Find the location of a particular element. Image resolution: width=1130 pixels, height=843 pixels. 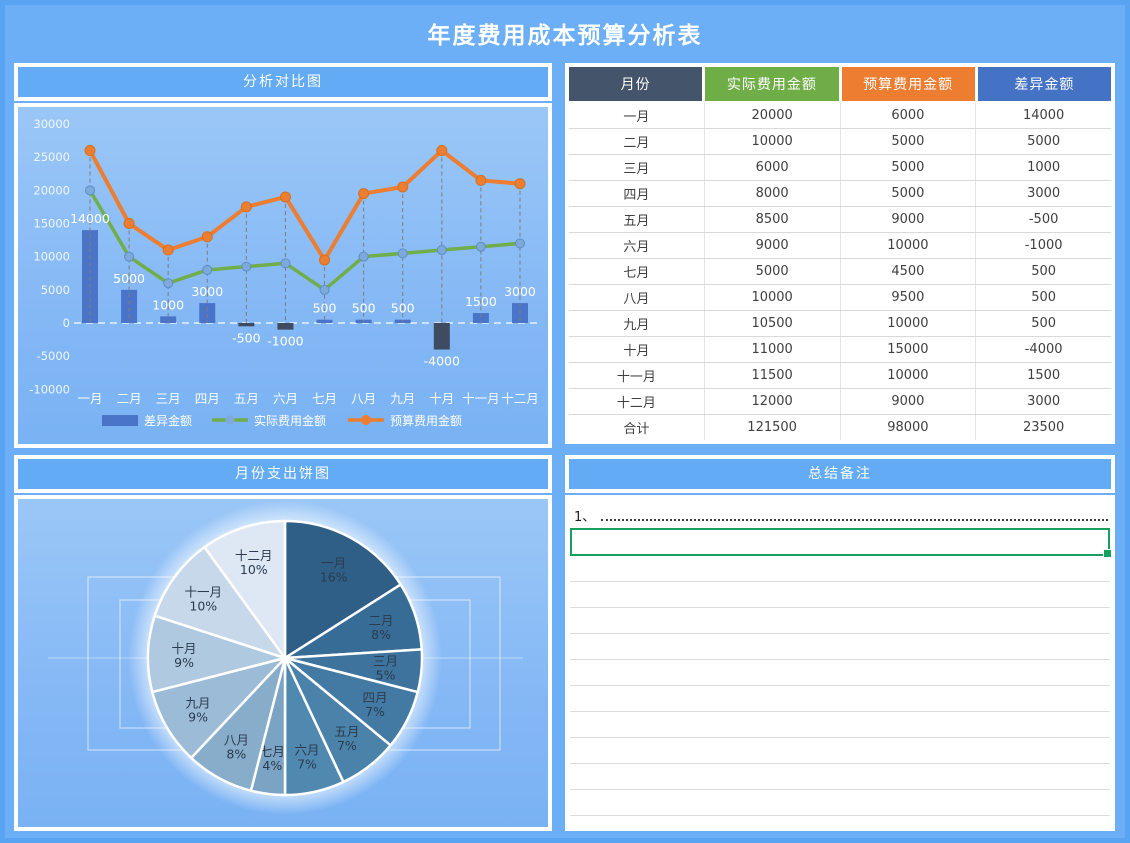

y-tick-label: 15000 is located at coordinates (51, 224).